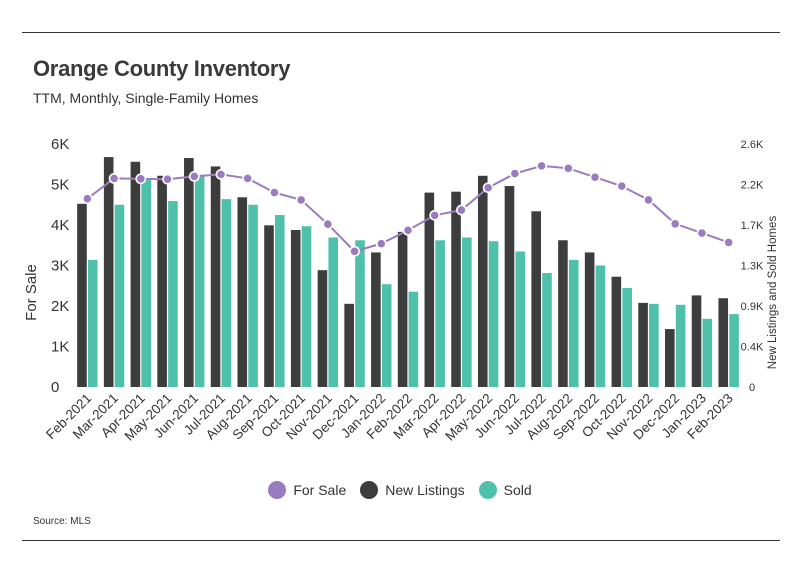 This screenshot has width=800, height=575. Describe the element at coordinates (752, 348) in the screenshot. I see `y2-tick-label: 0.4K` at that location.